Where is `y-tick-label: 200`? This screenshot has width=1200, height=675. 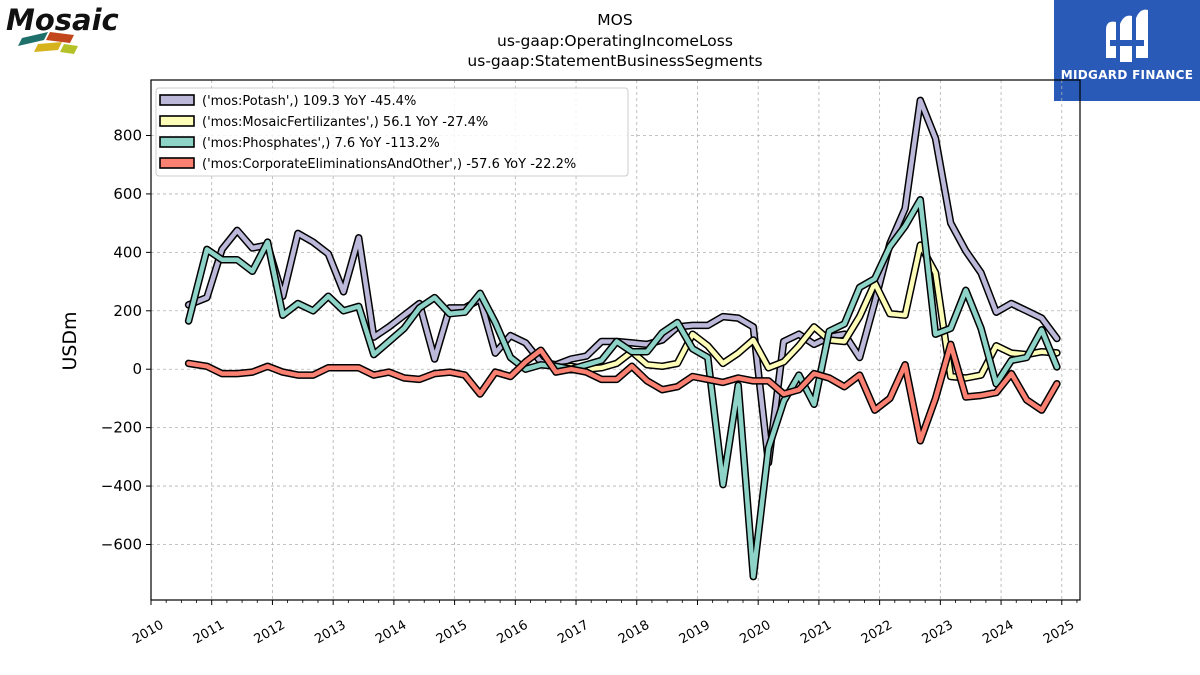 y-tick-label: 200 is located at coordinates (127, 311).